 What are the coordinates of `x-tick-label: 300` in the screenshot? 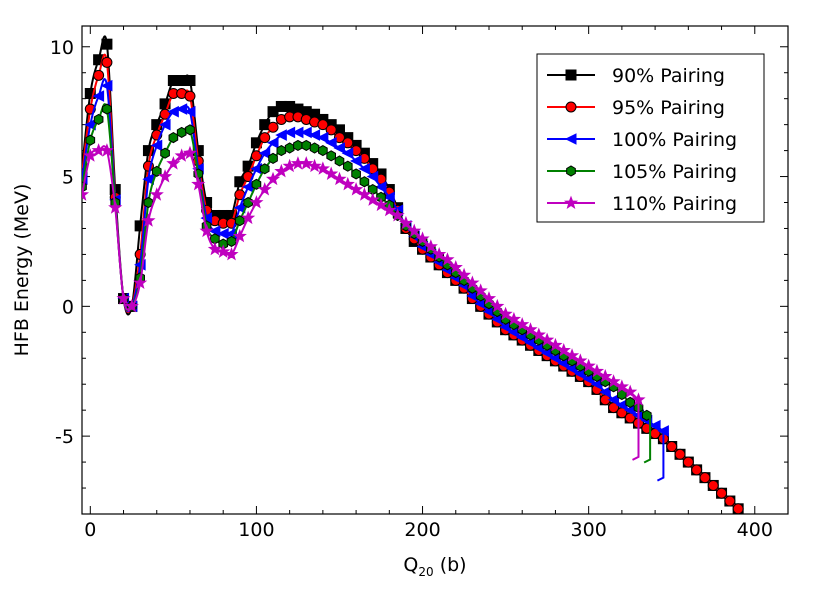 It's located at (589, 530).